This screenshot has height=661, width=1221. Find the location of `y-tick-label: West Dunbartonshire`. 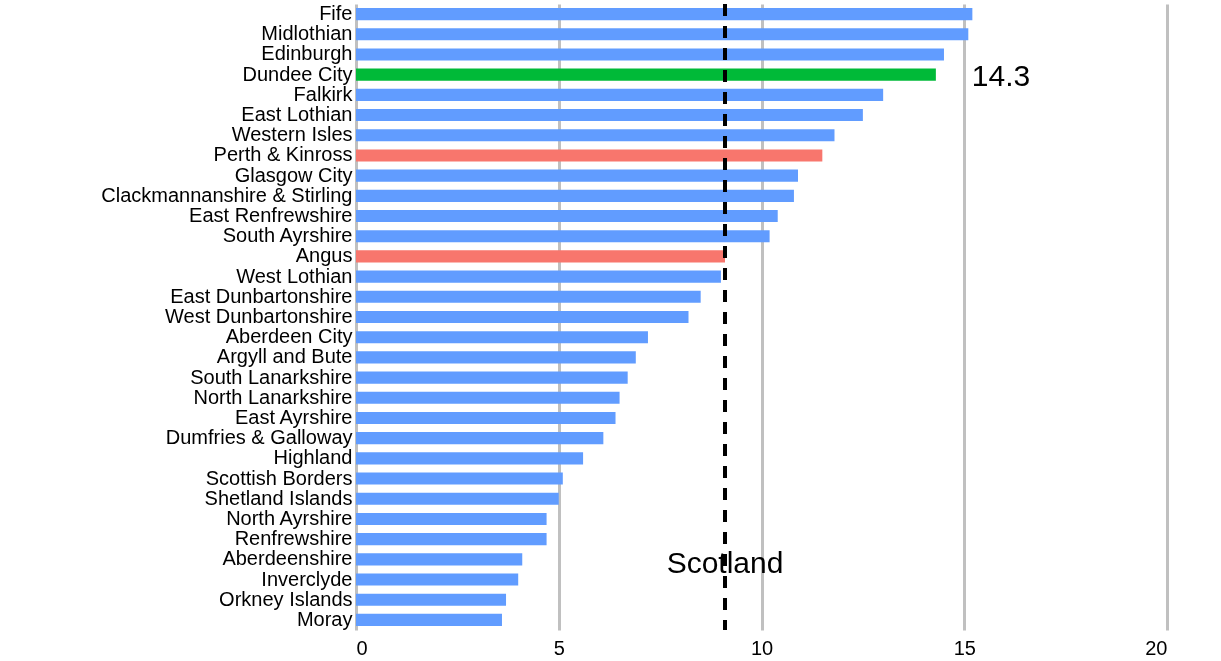

y-tick-label: West Dunbartonshire is located at coordinates (259, 316).